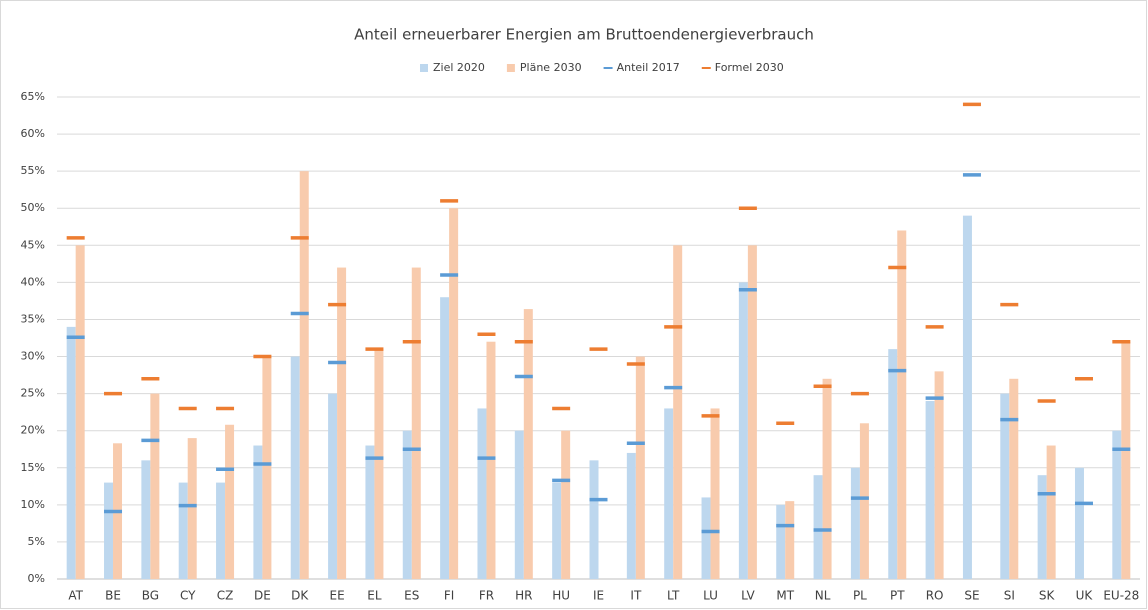 The width and height of the screenshot is (1148, 610). Describe the element at coordinates (33, 467) in the screenshot. I see `y-tick-label: 15%` at that location.